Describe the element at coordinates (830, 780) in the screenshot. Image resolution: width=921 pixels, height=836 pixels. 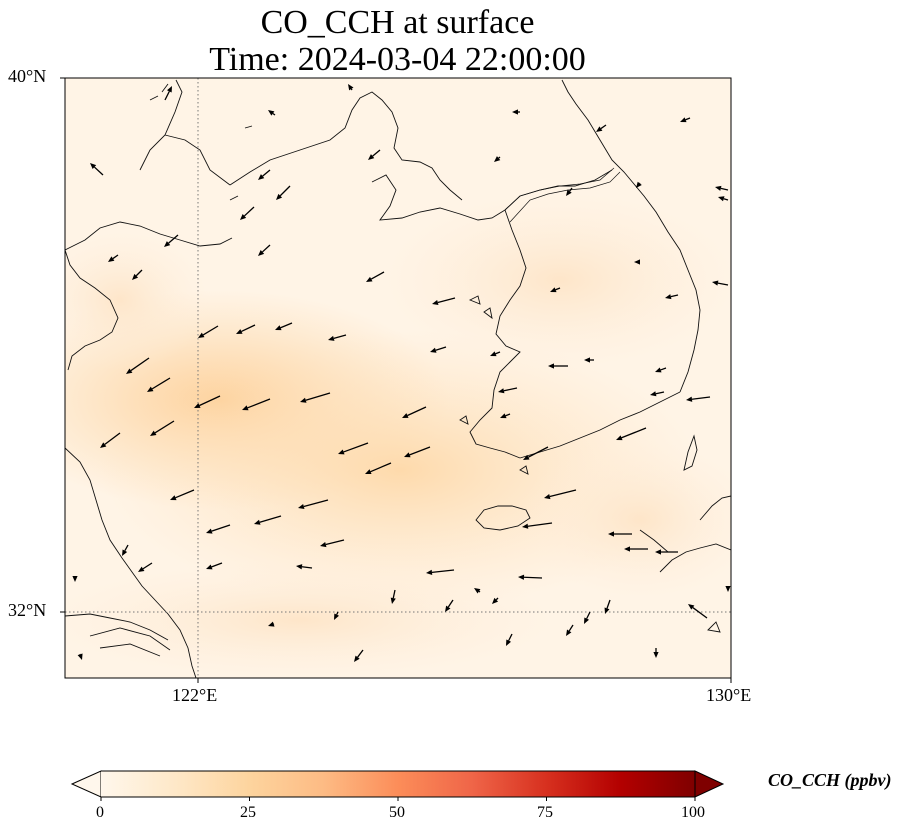
I see `colorbar-title: CO_CCH (ppbv)` at that location.